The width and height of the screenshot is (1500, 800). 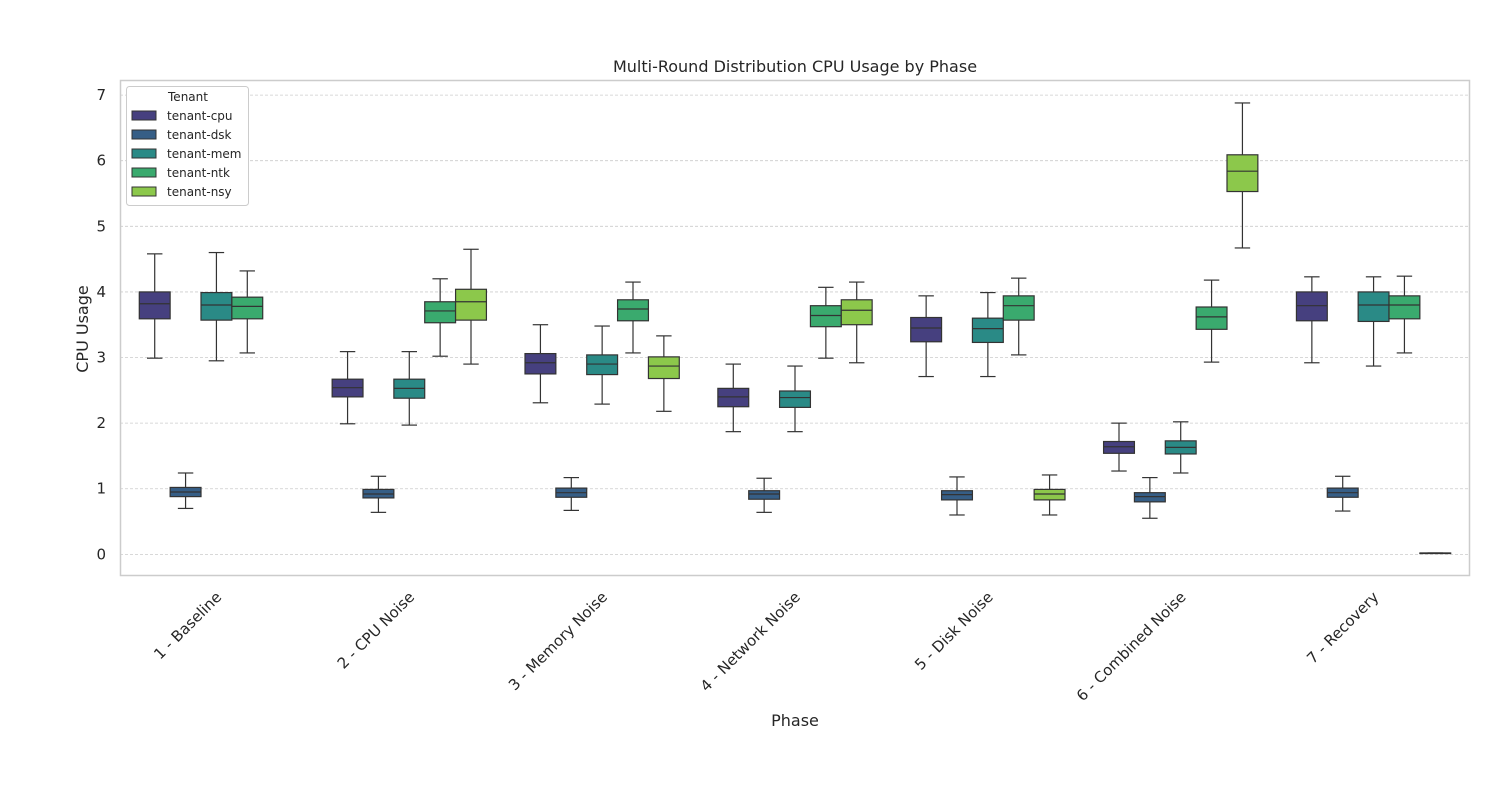 I want to click on legend-label-tenant-nsy: tenant-nsy, so click(x=199, y=192).